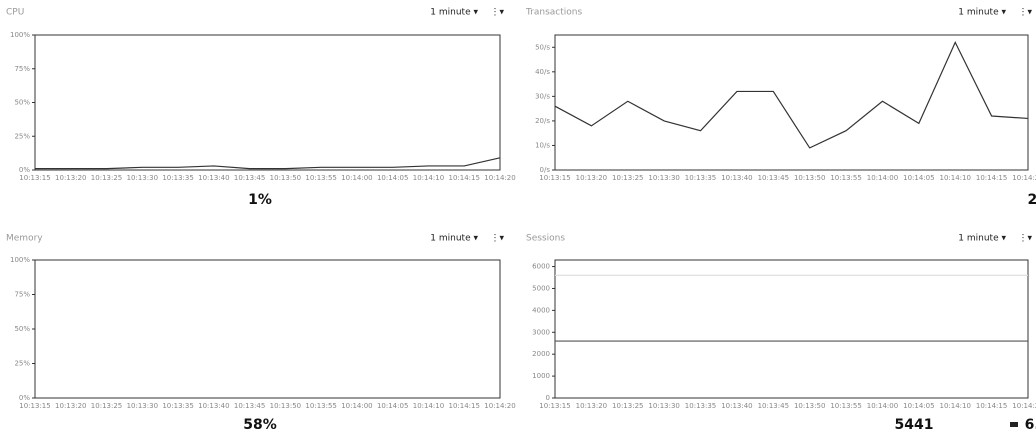 Image resolution: width=1036 pixels, height=436 pixels. I want to click on y-tick-label: 50/s, so click(542, 47).